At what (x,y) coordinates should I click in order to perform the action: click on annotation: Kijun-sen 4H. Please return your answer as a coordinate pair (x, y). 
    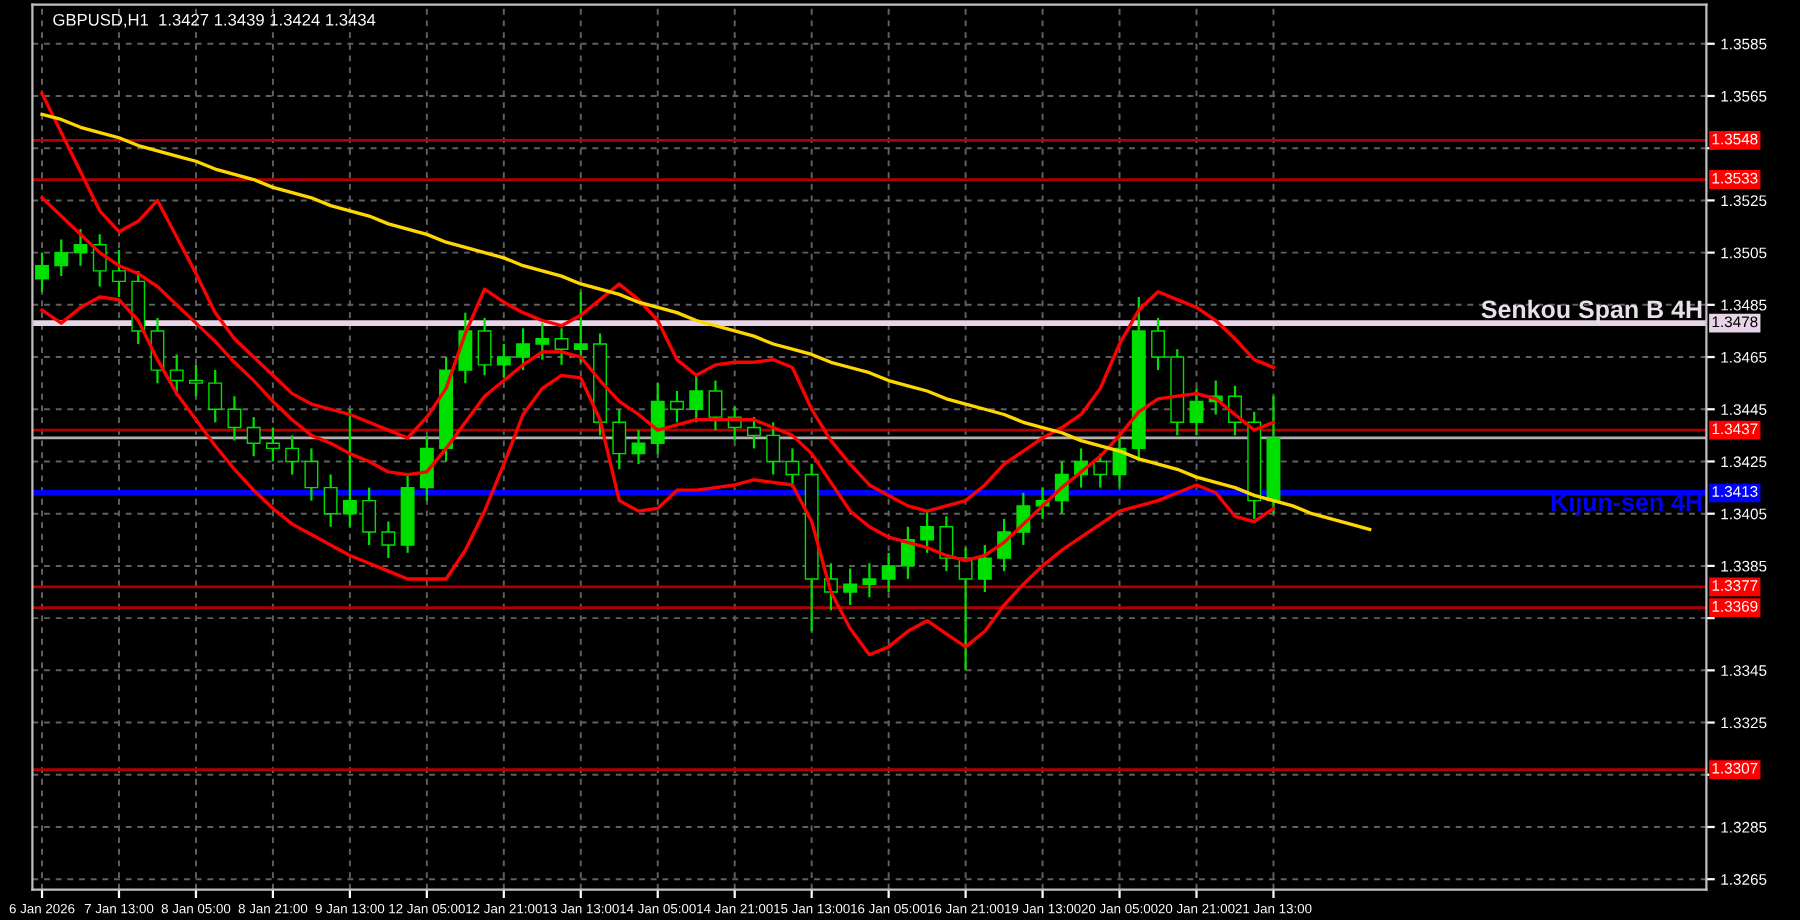
    Looking at the image, I should click on (1626, 504).